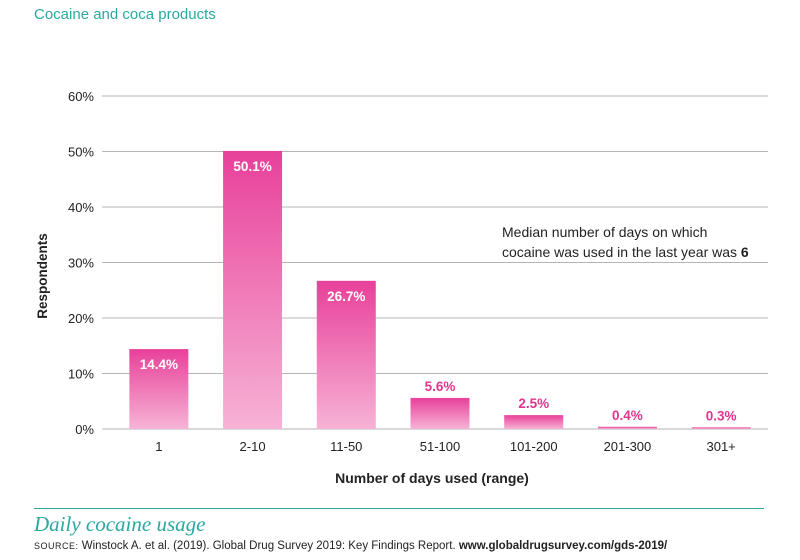 This screenshot has height=560, width=800. I want to click on y-tick-label: 50%, so click(81, 152).